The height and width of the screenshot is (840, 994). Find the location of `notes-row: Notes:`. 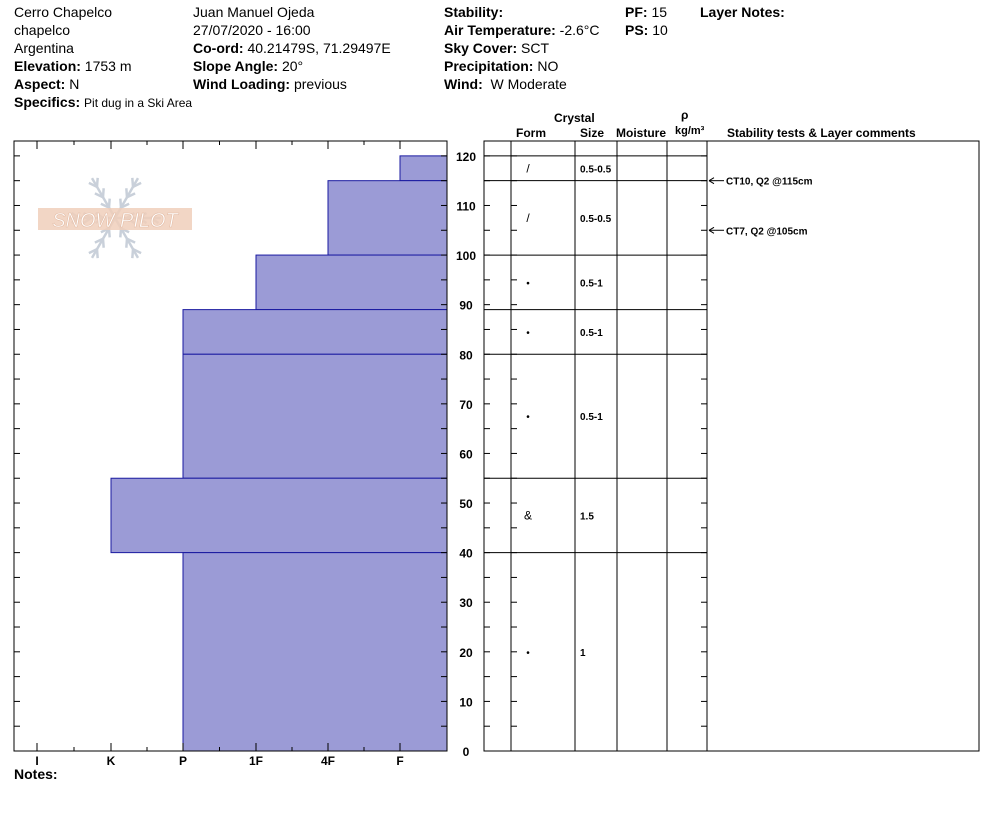

notes-row: Notes: is located at coordinates (36, 774).